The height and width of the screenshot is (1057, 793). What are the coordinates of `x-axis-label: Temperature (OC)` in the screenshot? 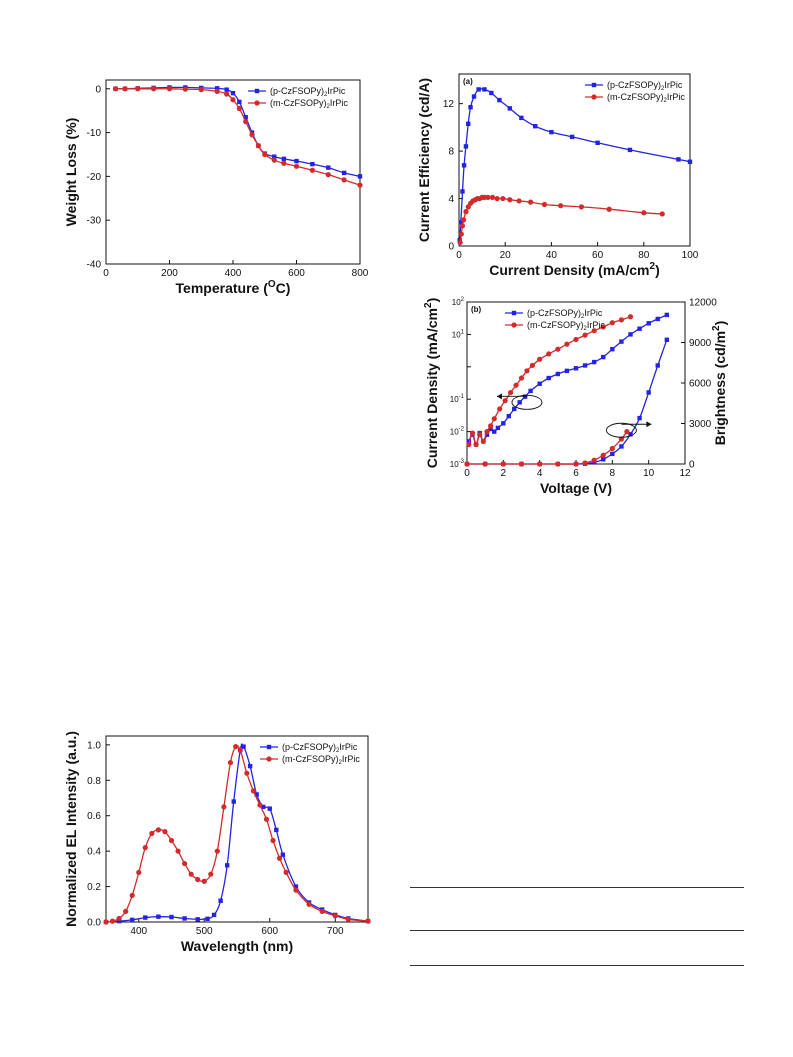 It's located at (233, 287).